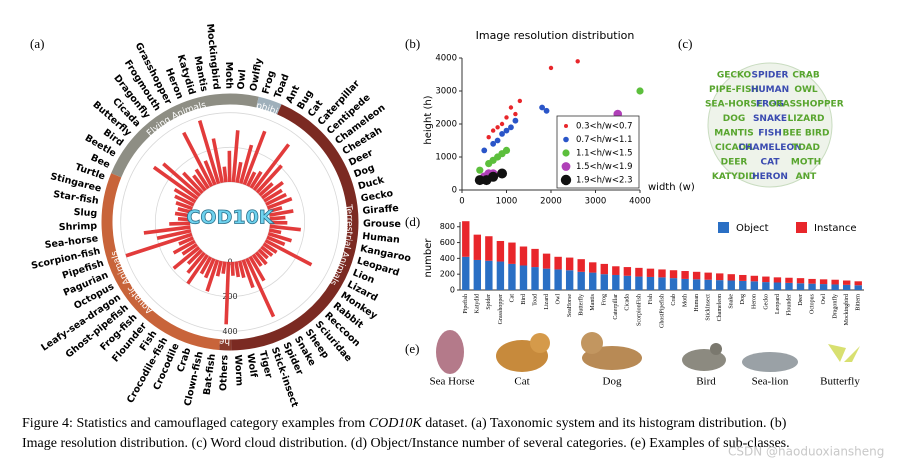 The width and height of the screenshot is (911, 464). Describe the element at coordinates (447, 242) in the screenshot. I see `y-tick-label: 600` at that location.